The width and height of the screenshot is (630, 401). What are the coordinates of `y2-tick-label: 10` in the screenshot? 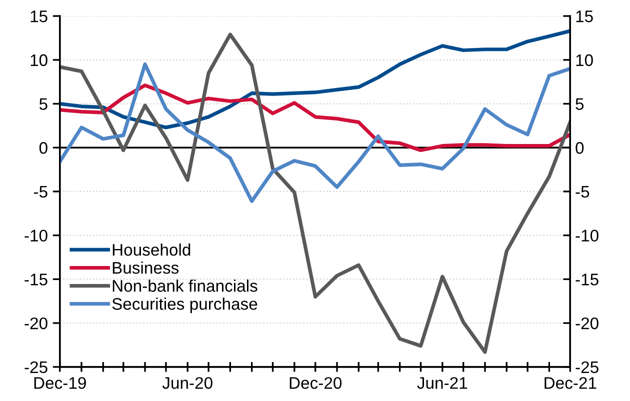 It's located at (584, 60).